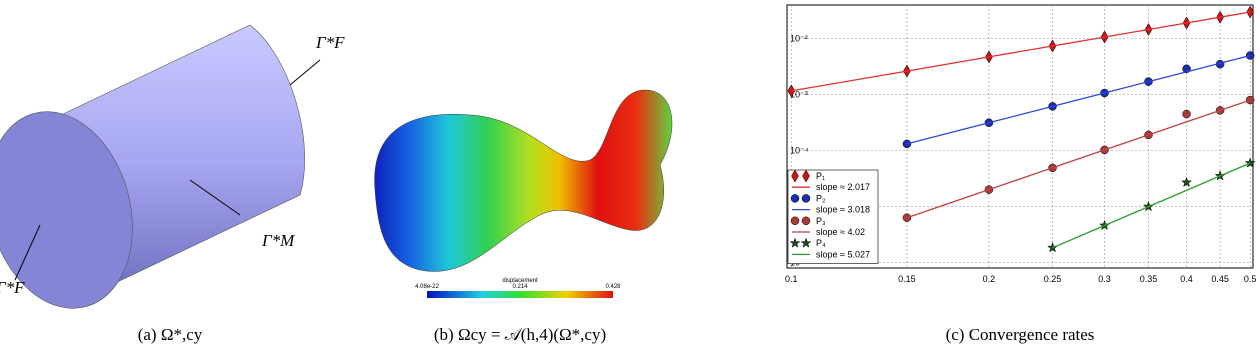 The width and height of the screenshot is (1260, 359). Describe the element at coordinates (1104, 279) in the screenshot. I see `x-tick-label: 0.3` at that location.